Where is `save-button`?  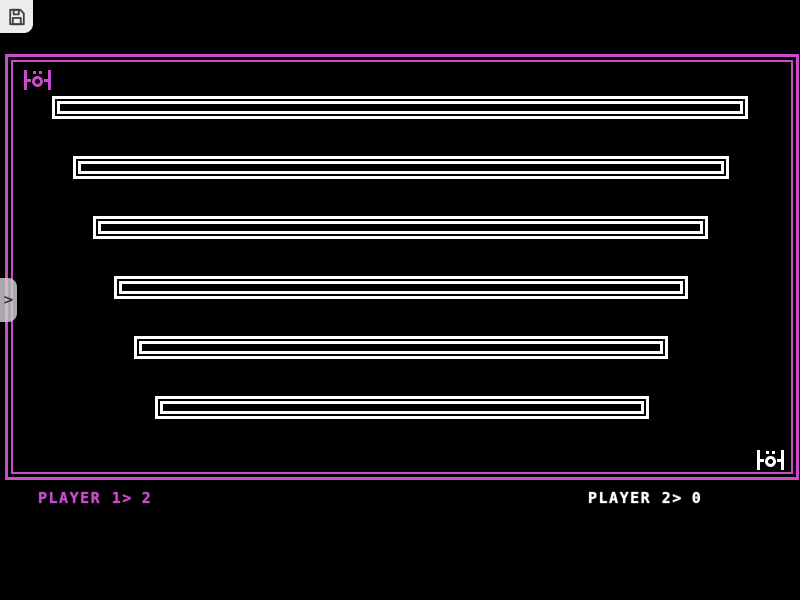
save-button is located at coordinates (16, 16).